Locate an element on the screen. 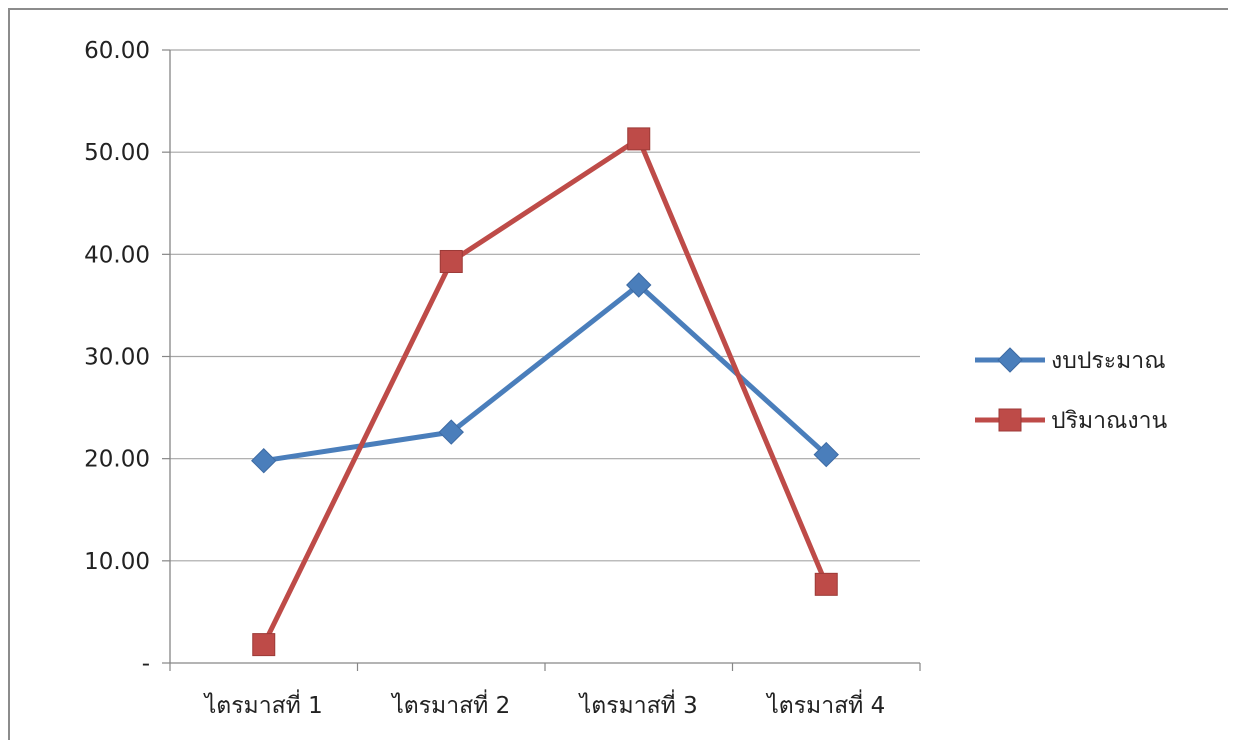  legend-entry: ปริมาณงาน is located at coordinates (1071, 421).